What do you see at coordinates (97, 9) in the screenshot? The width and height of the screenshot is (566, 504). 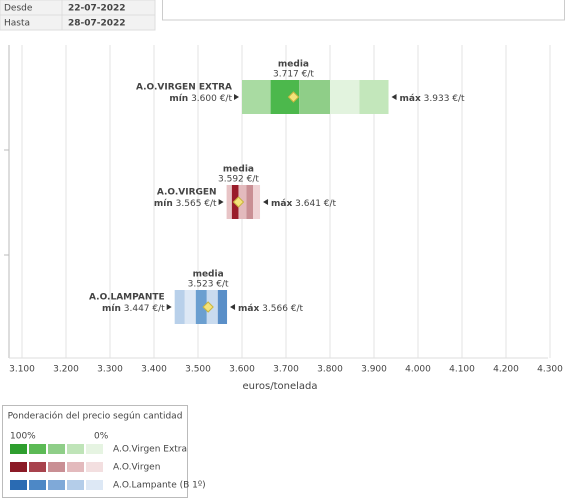 I see `table-cell: 22-07-2022` at bounding box center [97, 9].